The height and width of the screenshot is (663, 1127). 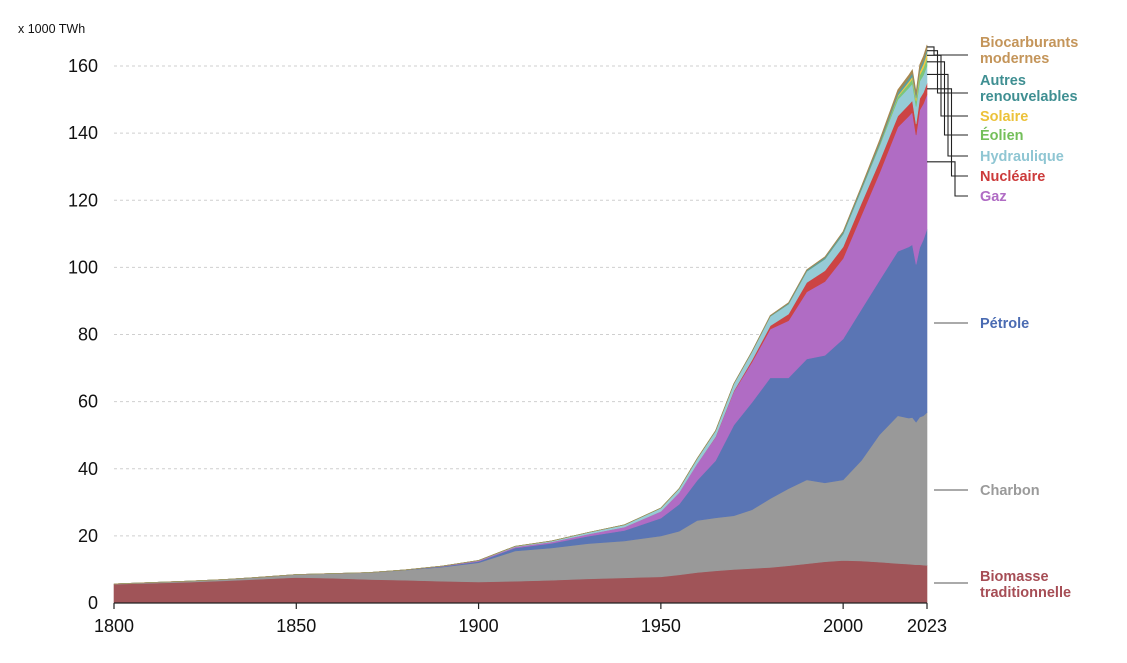 What do you see at coordinates (843, 626) in the screenshot?
I see `x-tick-label-2000: 2000` at bounding box center [843, 626].